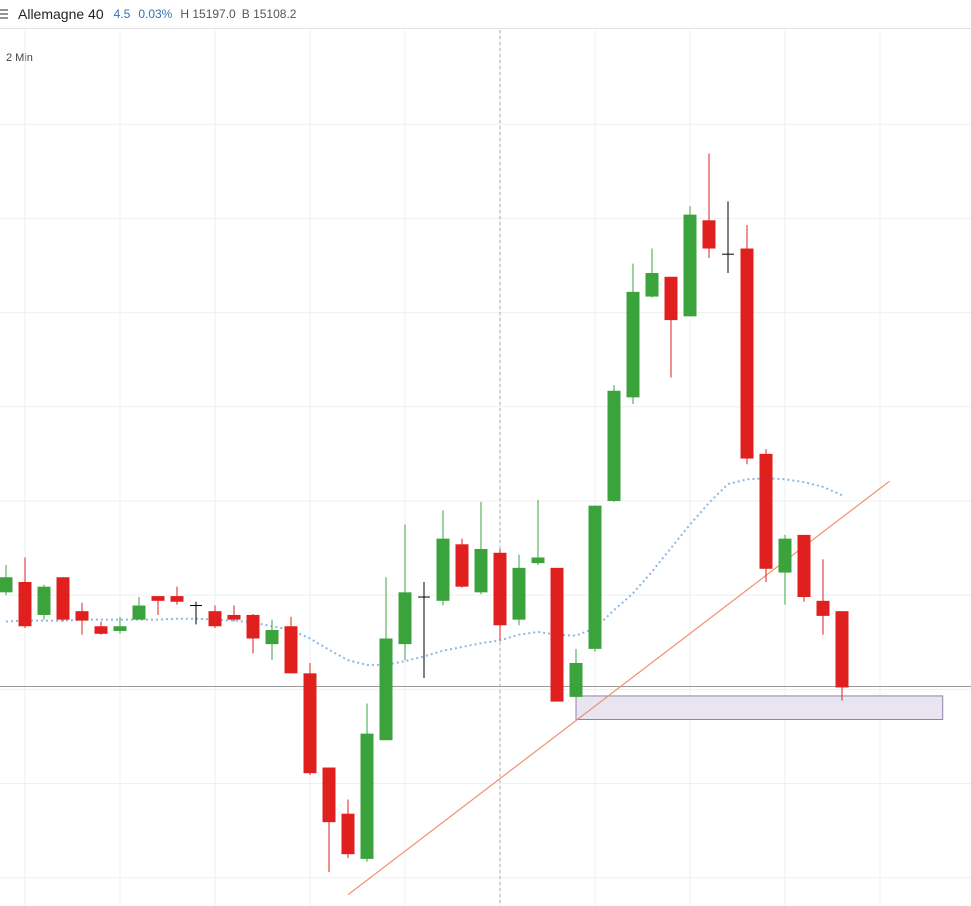 This screenshot has width=971, height=906. Describe the element at coordinates (208, 14) in the screenshot. I see `high: H 15197.0` at that location.